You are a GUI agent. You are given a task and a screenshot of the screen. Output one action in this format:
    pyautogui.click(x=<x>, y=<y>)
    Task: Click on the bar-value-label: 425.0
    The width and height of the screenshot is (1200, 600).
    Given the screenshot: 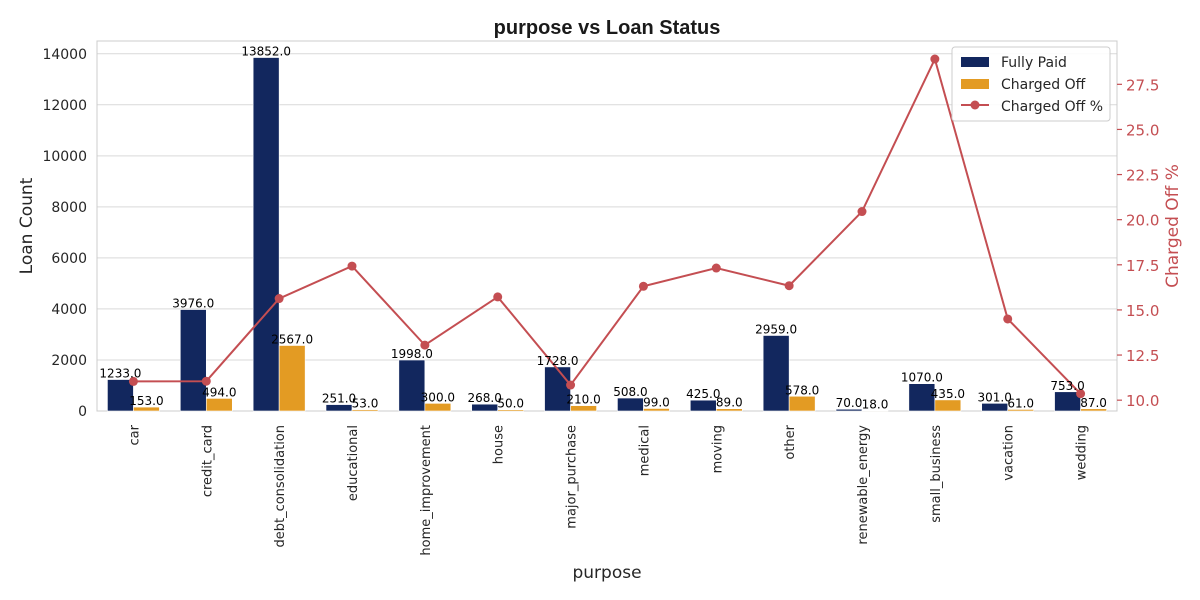 What is the action you would take?
    pyautogui.click(x=703, y=394)
    